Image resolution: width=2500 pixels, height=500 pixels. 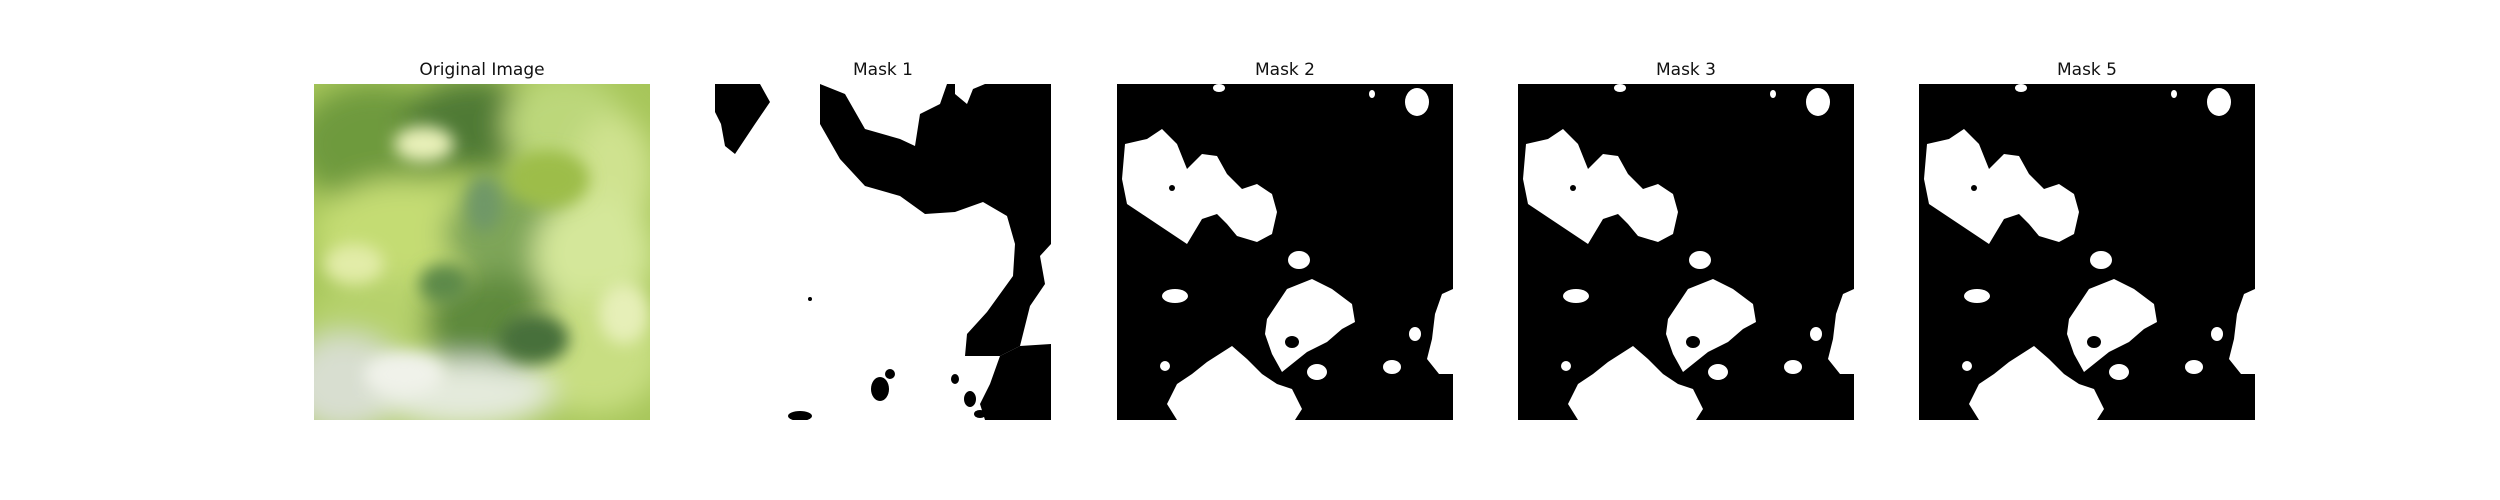 What do you see at coordinates (1285, 252) in the screenshot?
I see `mask-2-image` at bounding box center [1285, 252].